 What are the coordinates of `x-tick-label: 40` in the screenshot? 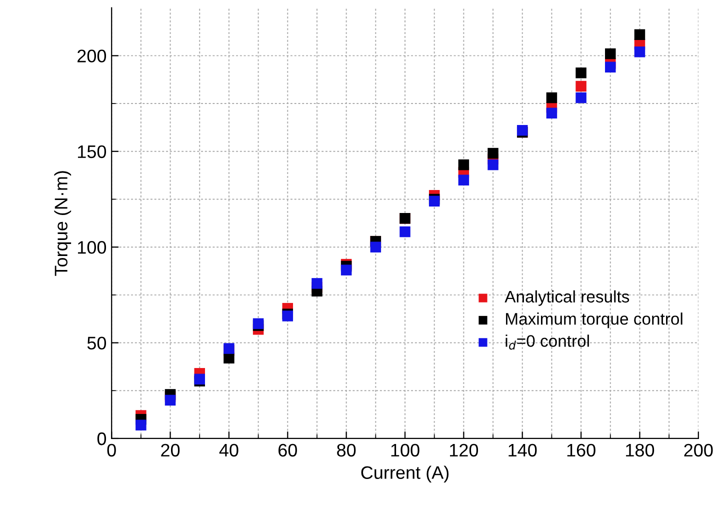 It's located at (228, 450).